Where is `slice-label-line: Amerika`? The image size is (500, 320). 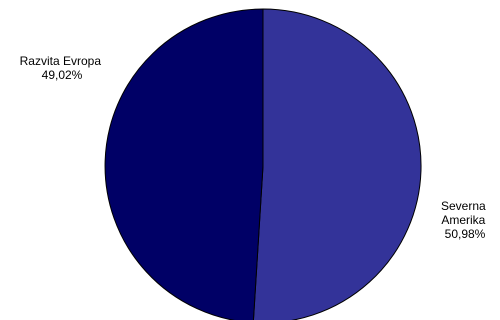
slice-label-line: Amerika is located at coordinates (463, 220).